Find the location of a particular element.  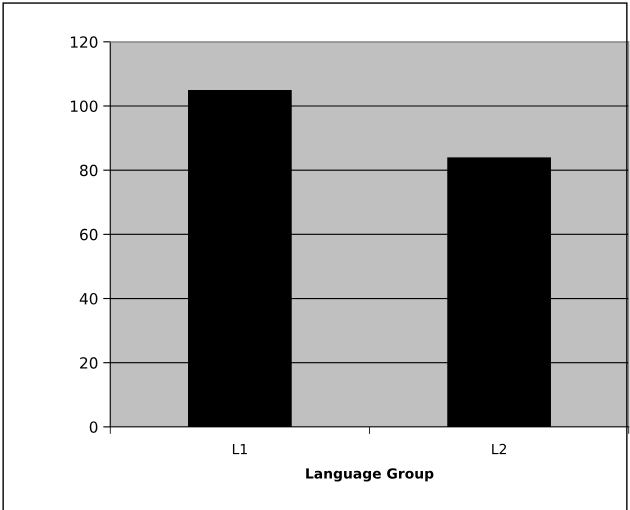

y-tick-label: 100 is located at coordinates (84, 106).